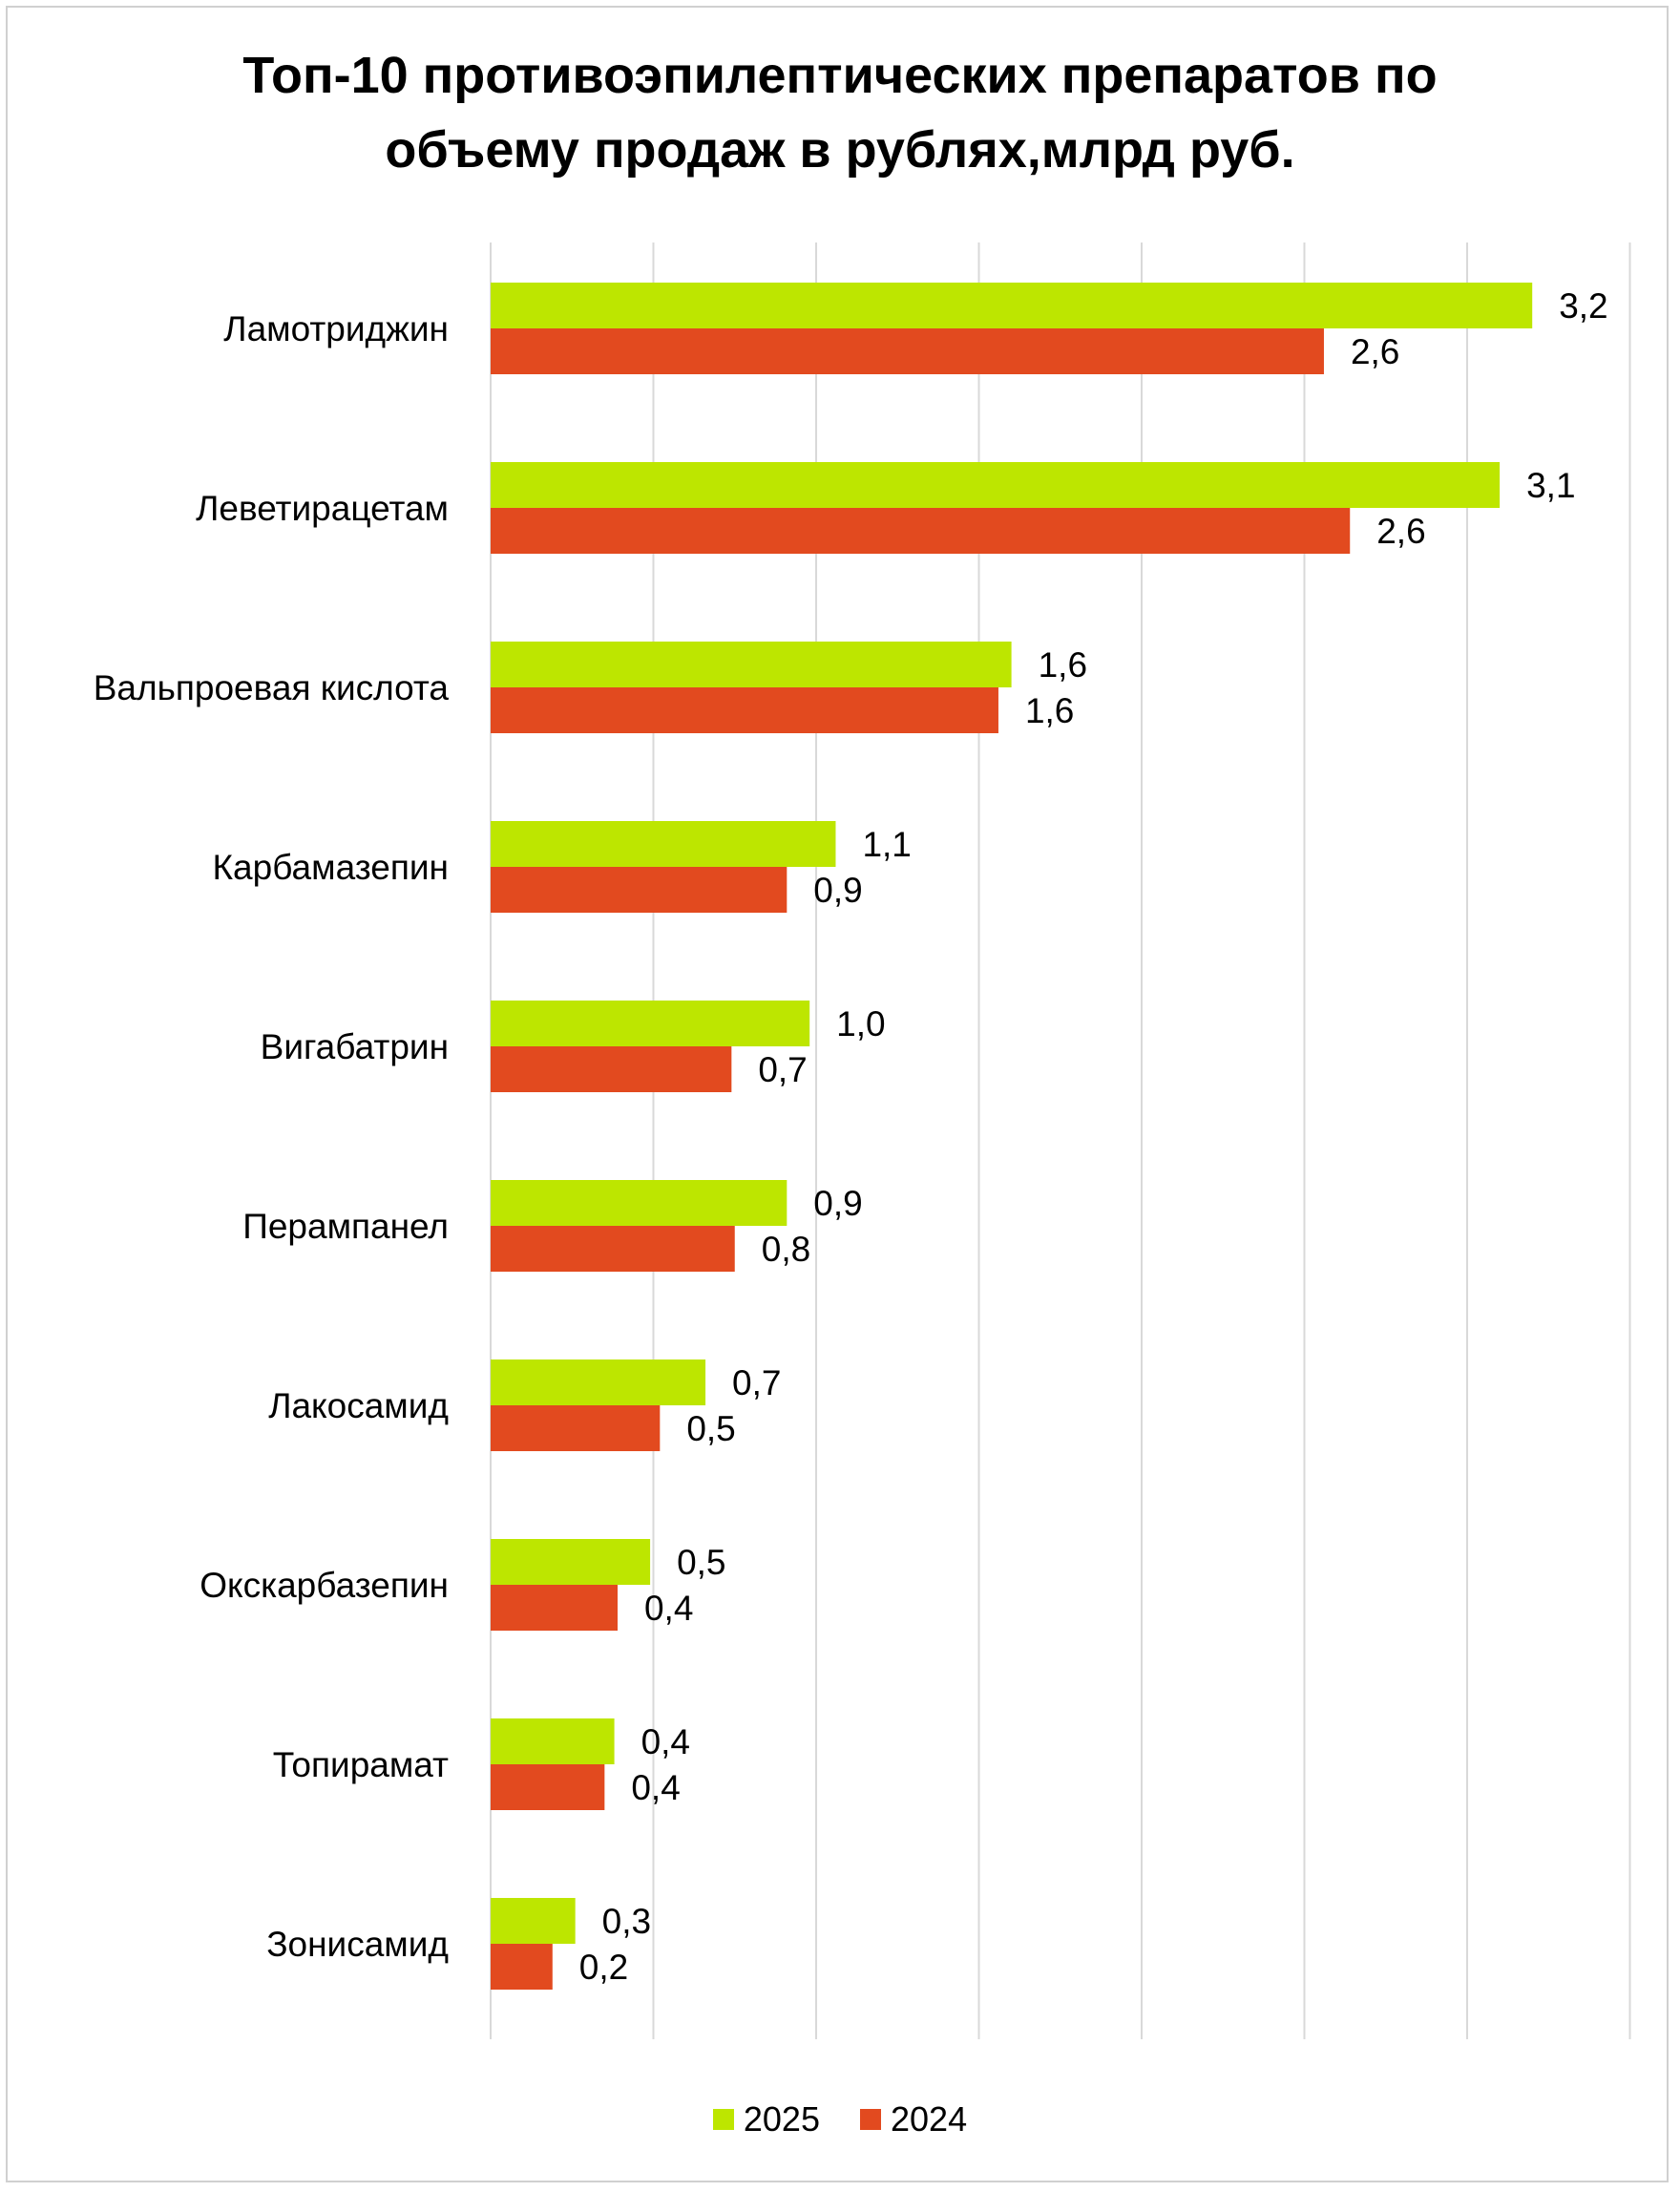 The height and width of the screenshot is (2192, 1680). I want to click on data-label-2025-cat-4: 1,0, so click(860, 1024).